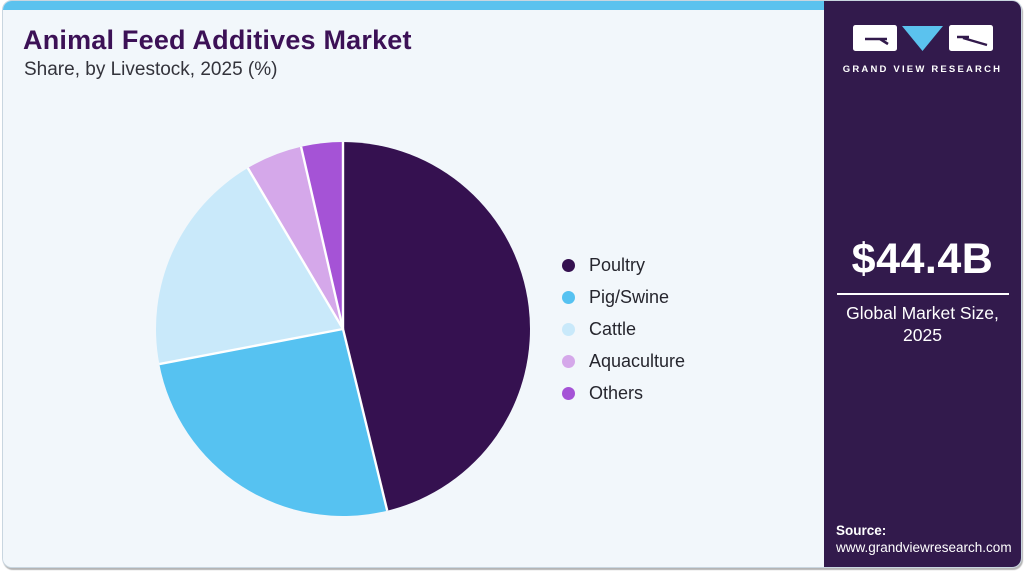 This screenshot has width=1025, height=576. What do you see at coordinates (613, 328) in the screenshot?
I see `legend-label: Cattle` at bounding box center [613, 328].